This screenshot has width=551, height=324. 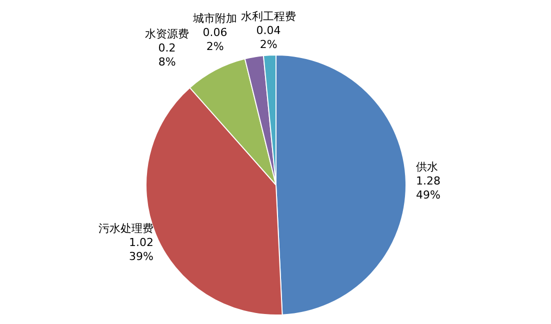 I want to click on data-label: 0.2 8%, so click(x=167, y=55).